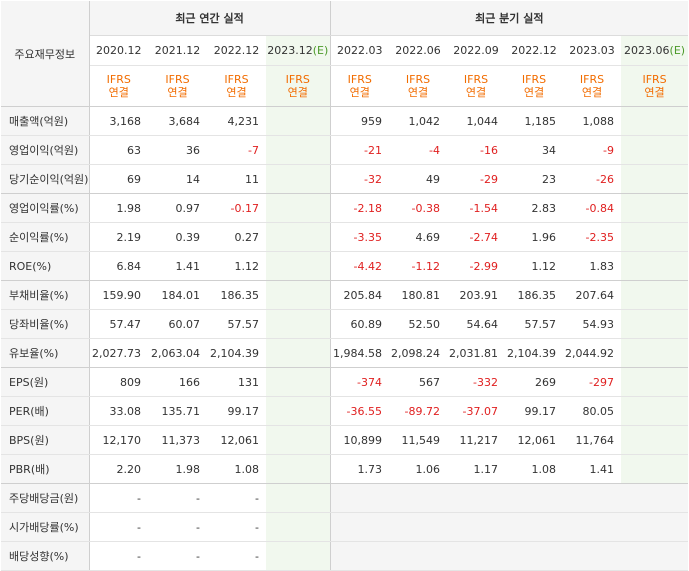  Describe the element at coordinates (45, 54) in the screenshot. I see `corner-label: 주요재무정보` at that location.